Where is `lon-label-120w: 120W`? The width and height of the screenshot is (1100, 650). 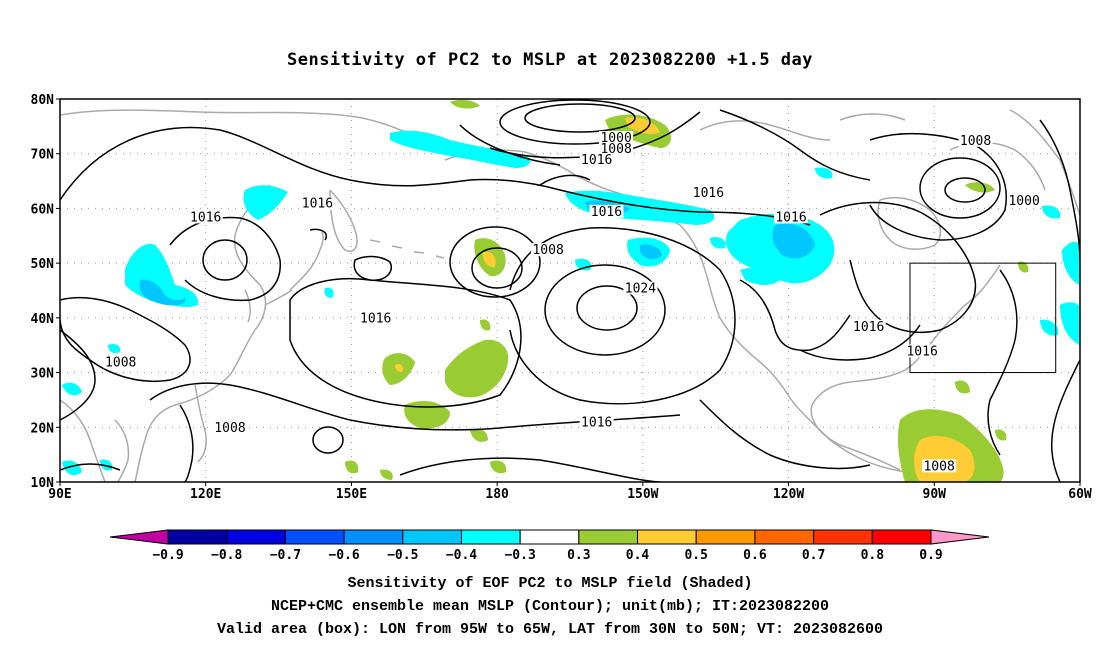 lon-label-120w: 120W is located at coordinates (788, 494).